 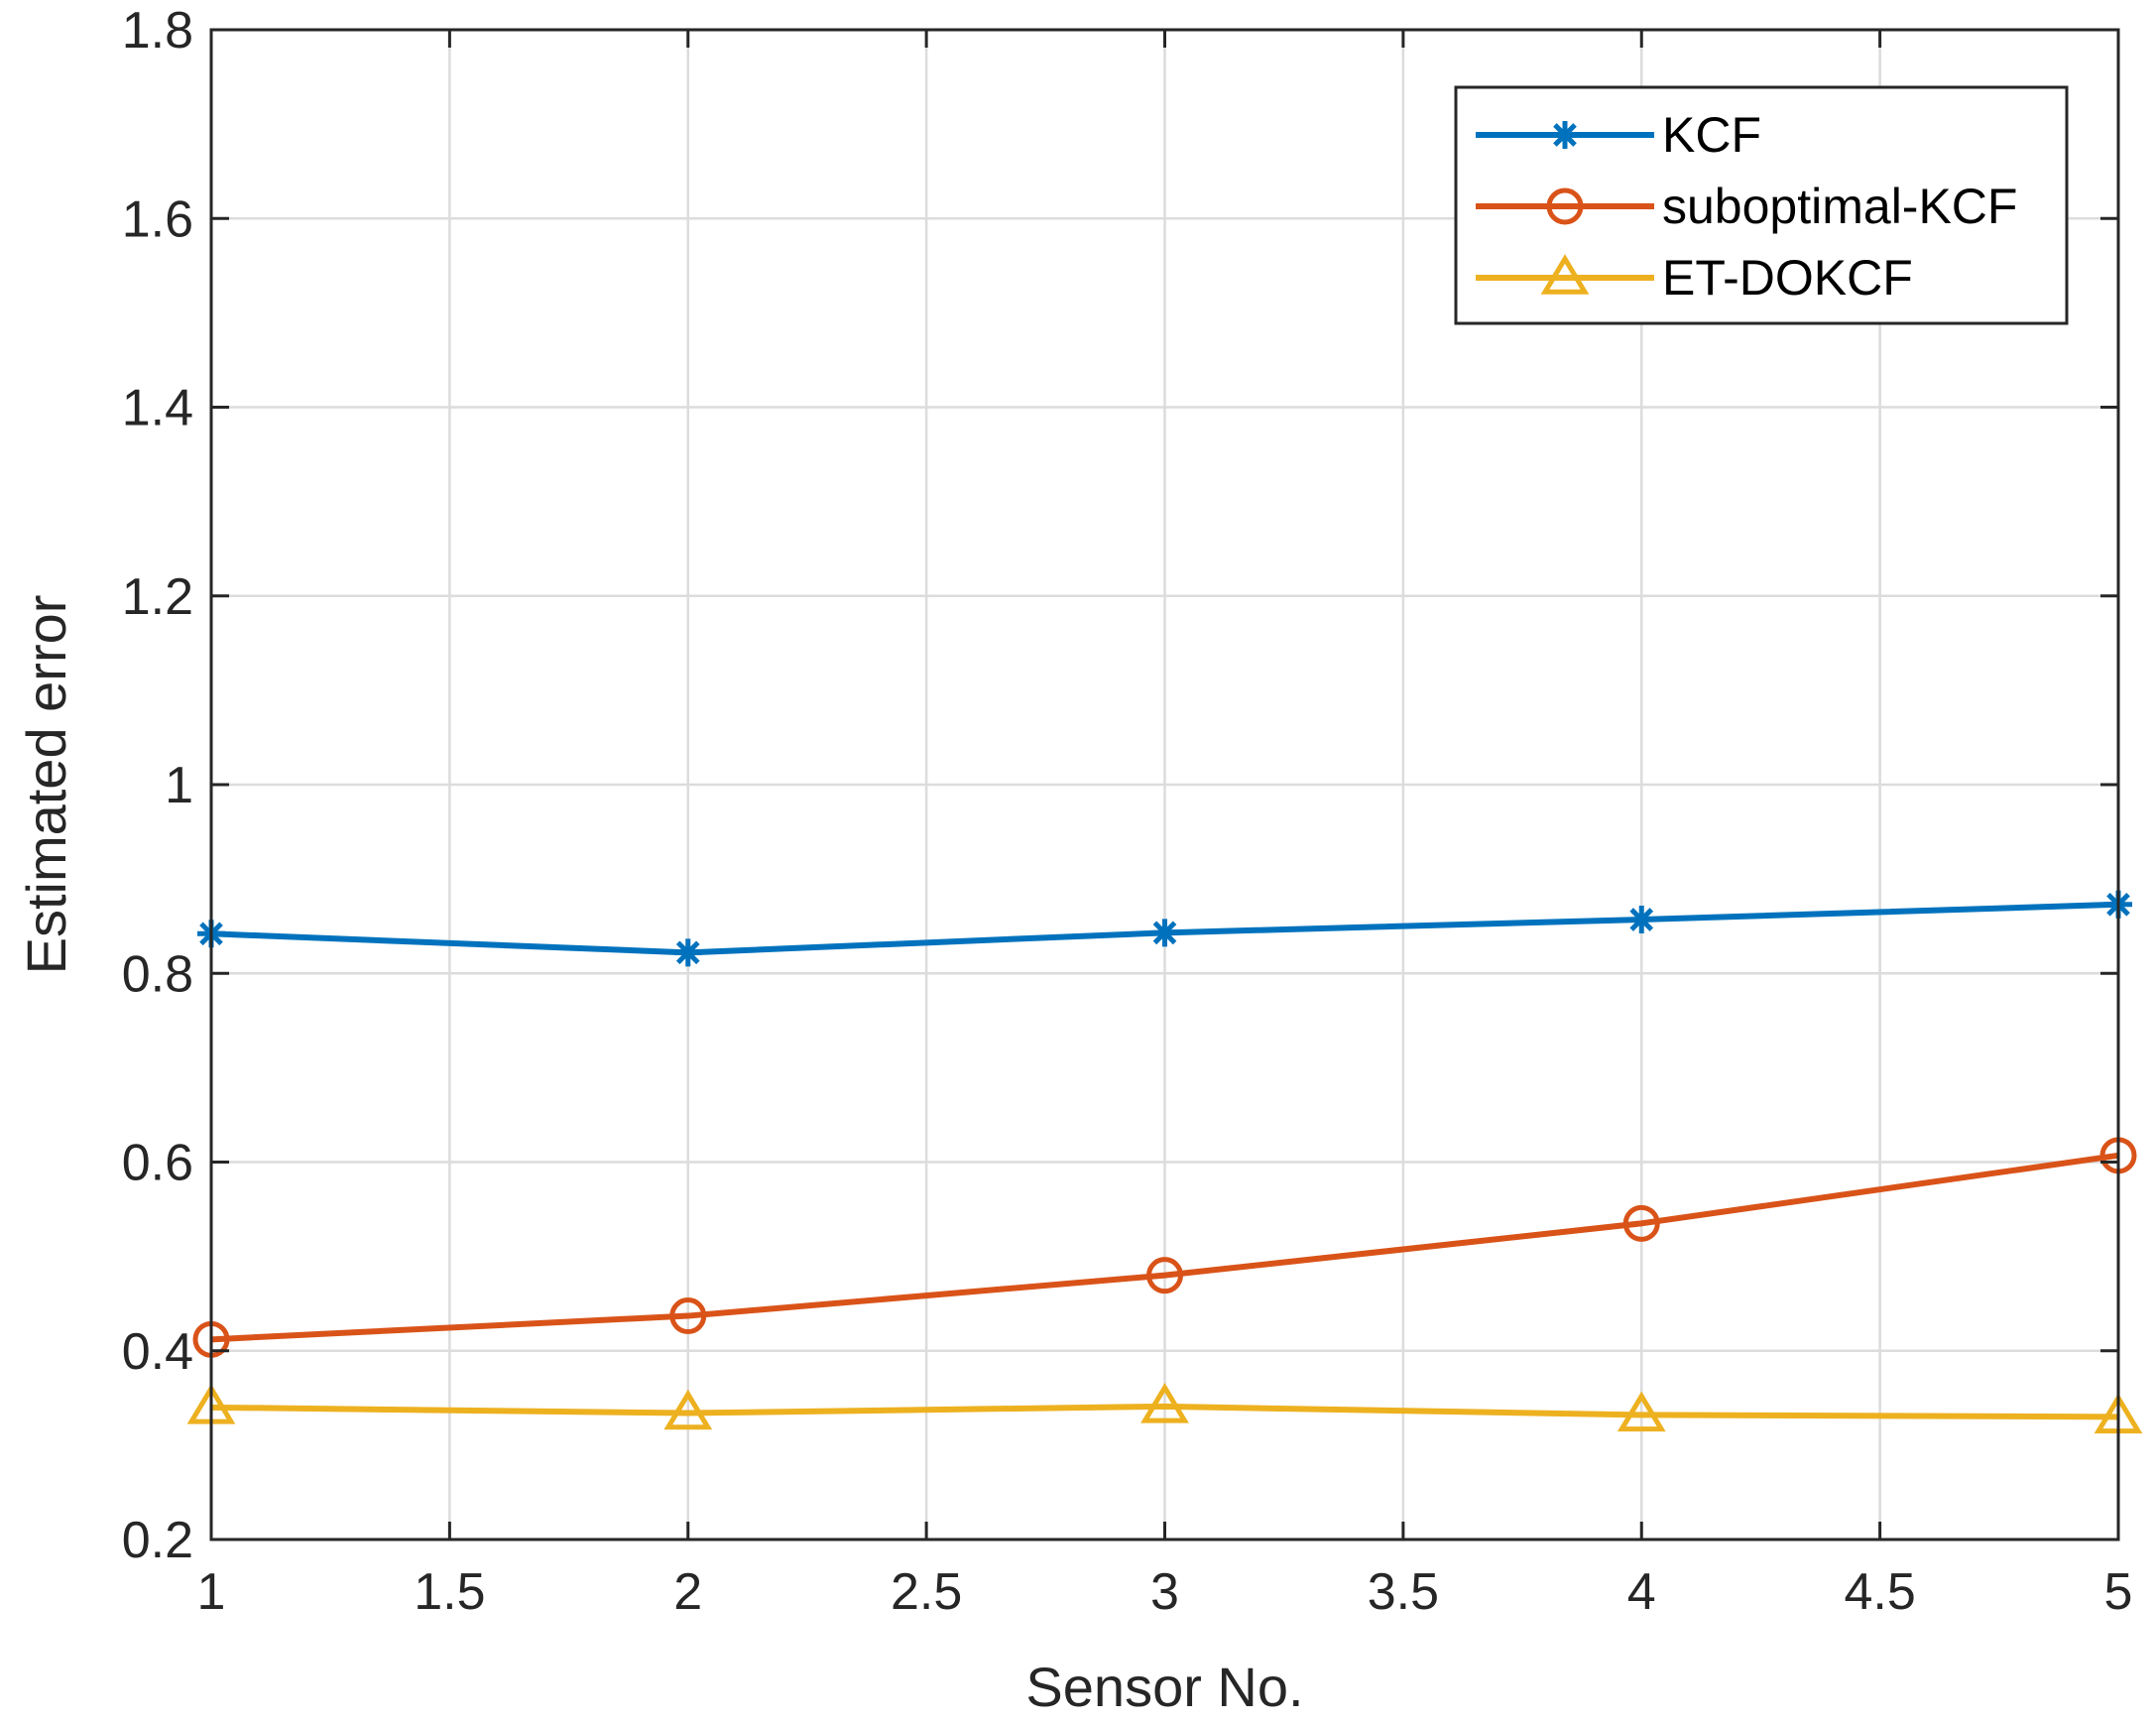 I want to click on x-tick-label: 4, so click(x=1641, y=1592).